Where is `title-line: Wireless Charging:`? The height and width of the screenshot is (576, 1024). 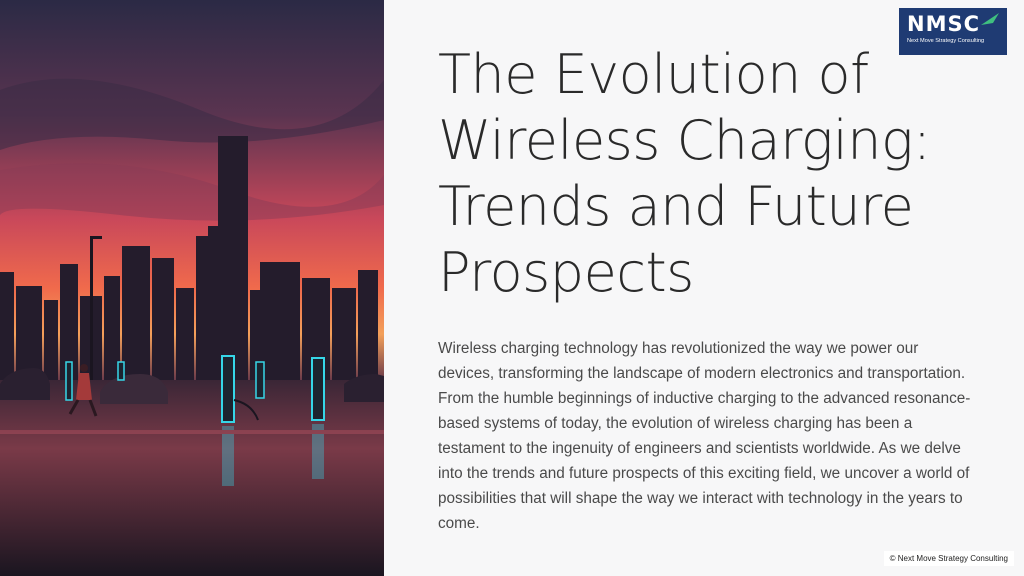
title-line: Wireless Charging: is located at coordinates (684, 140).